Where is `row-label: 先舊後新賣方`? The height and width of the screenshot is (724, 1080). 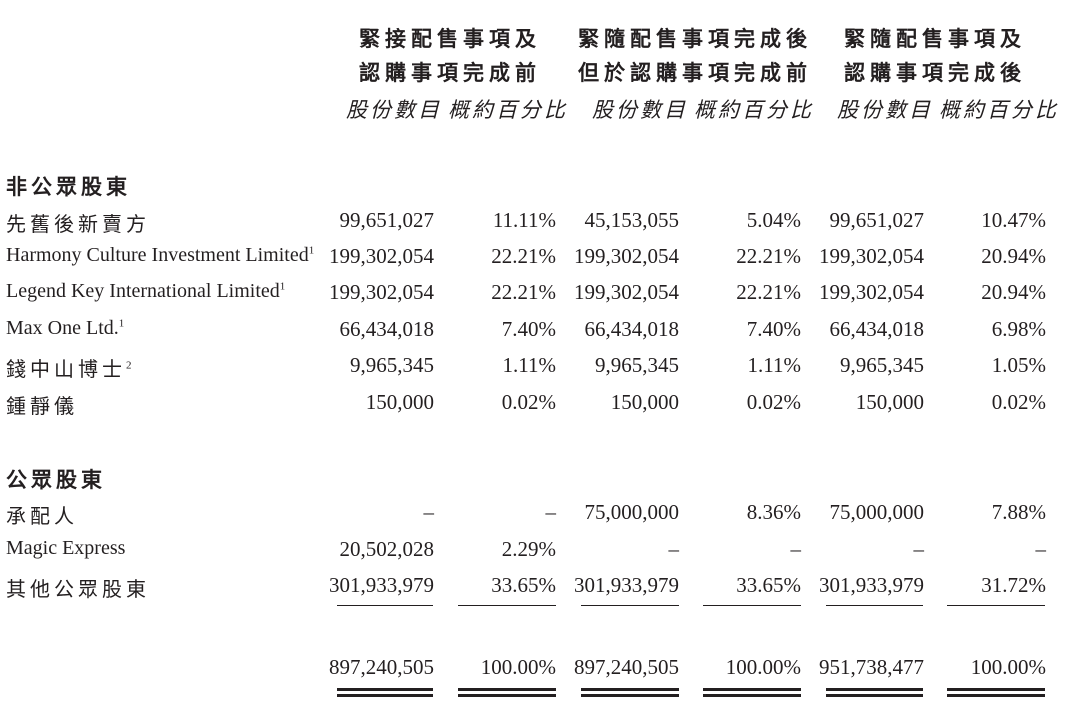
row-label: 先舊後新賣方 is located at coordinates (78, 222).